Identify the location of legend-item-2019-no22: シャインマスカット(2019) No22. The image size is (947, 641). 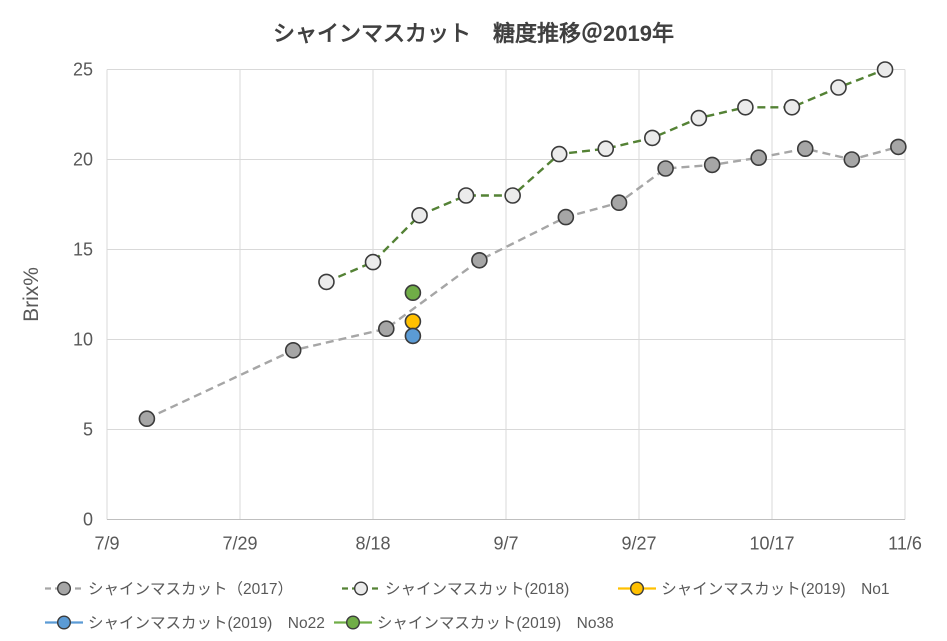
(184, 622).